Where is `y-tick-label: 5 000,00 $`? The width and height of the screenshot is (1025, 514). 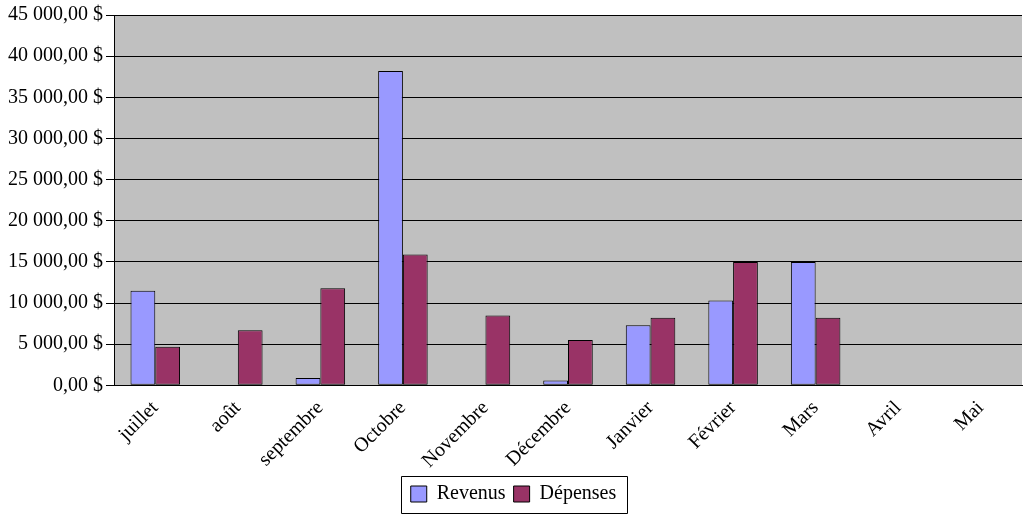
y-tick-label: 5 000,00 $ is located at coordinates (60, 342).